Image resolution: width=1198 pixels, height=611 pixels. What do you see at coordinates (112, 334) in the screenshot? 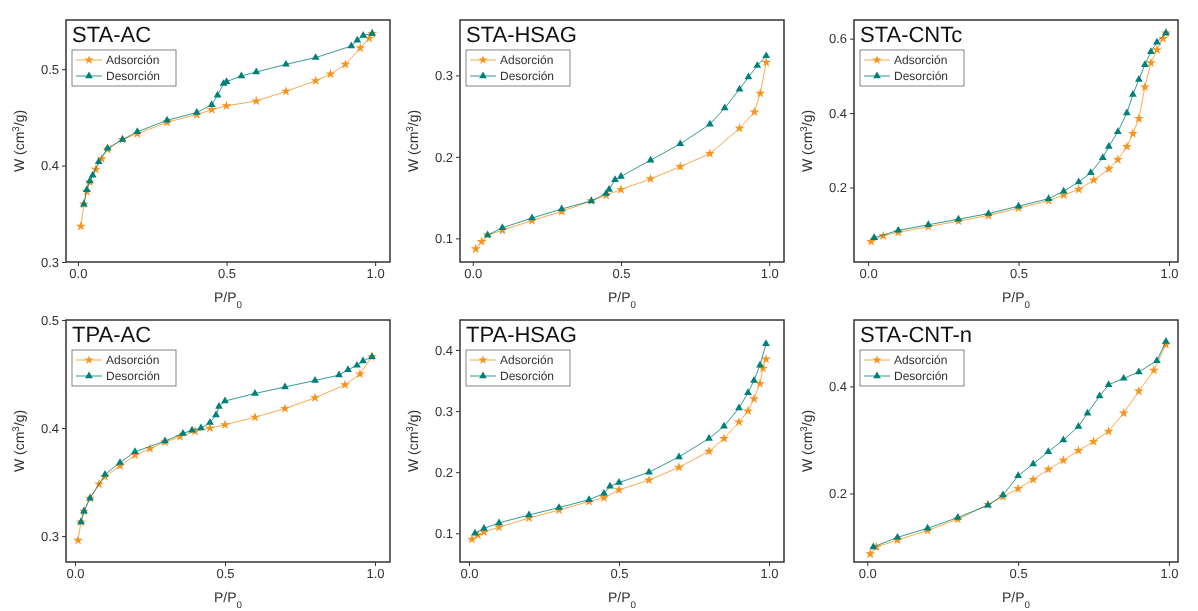
I see `chart-title: TPA-AC` at bounding box center [112, 334].